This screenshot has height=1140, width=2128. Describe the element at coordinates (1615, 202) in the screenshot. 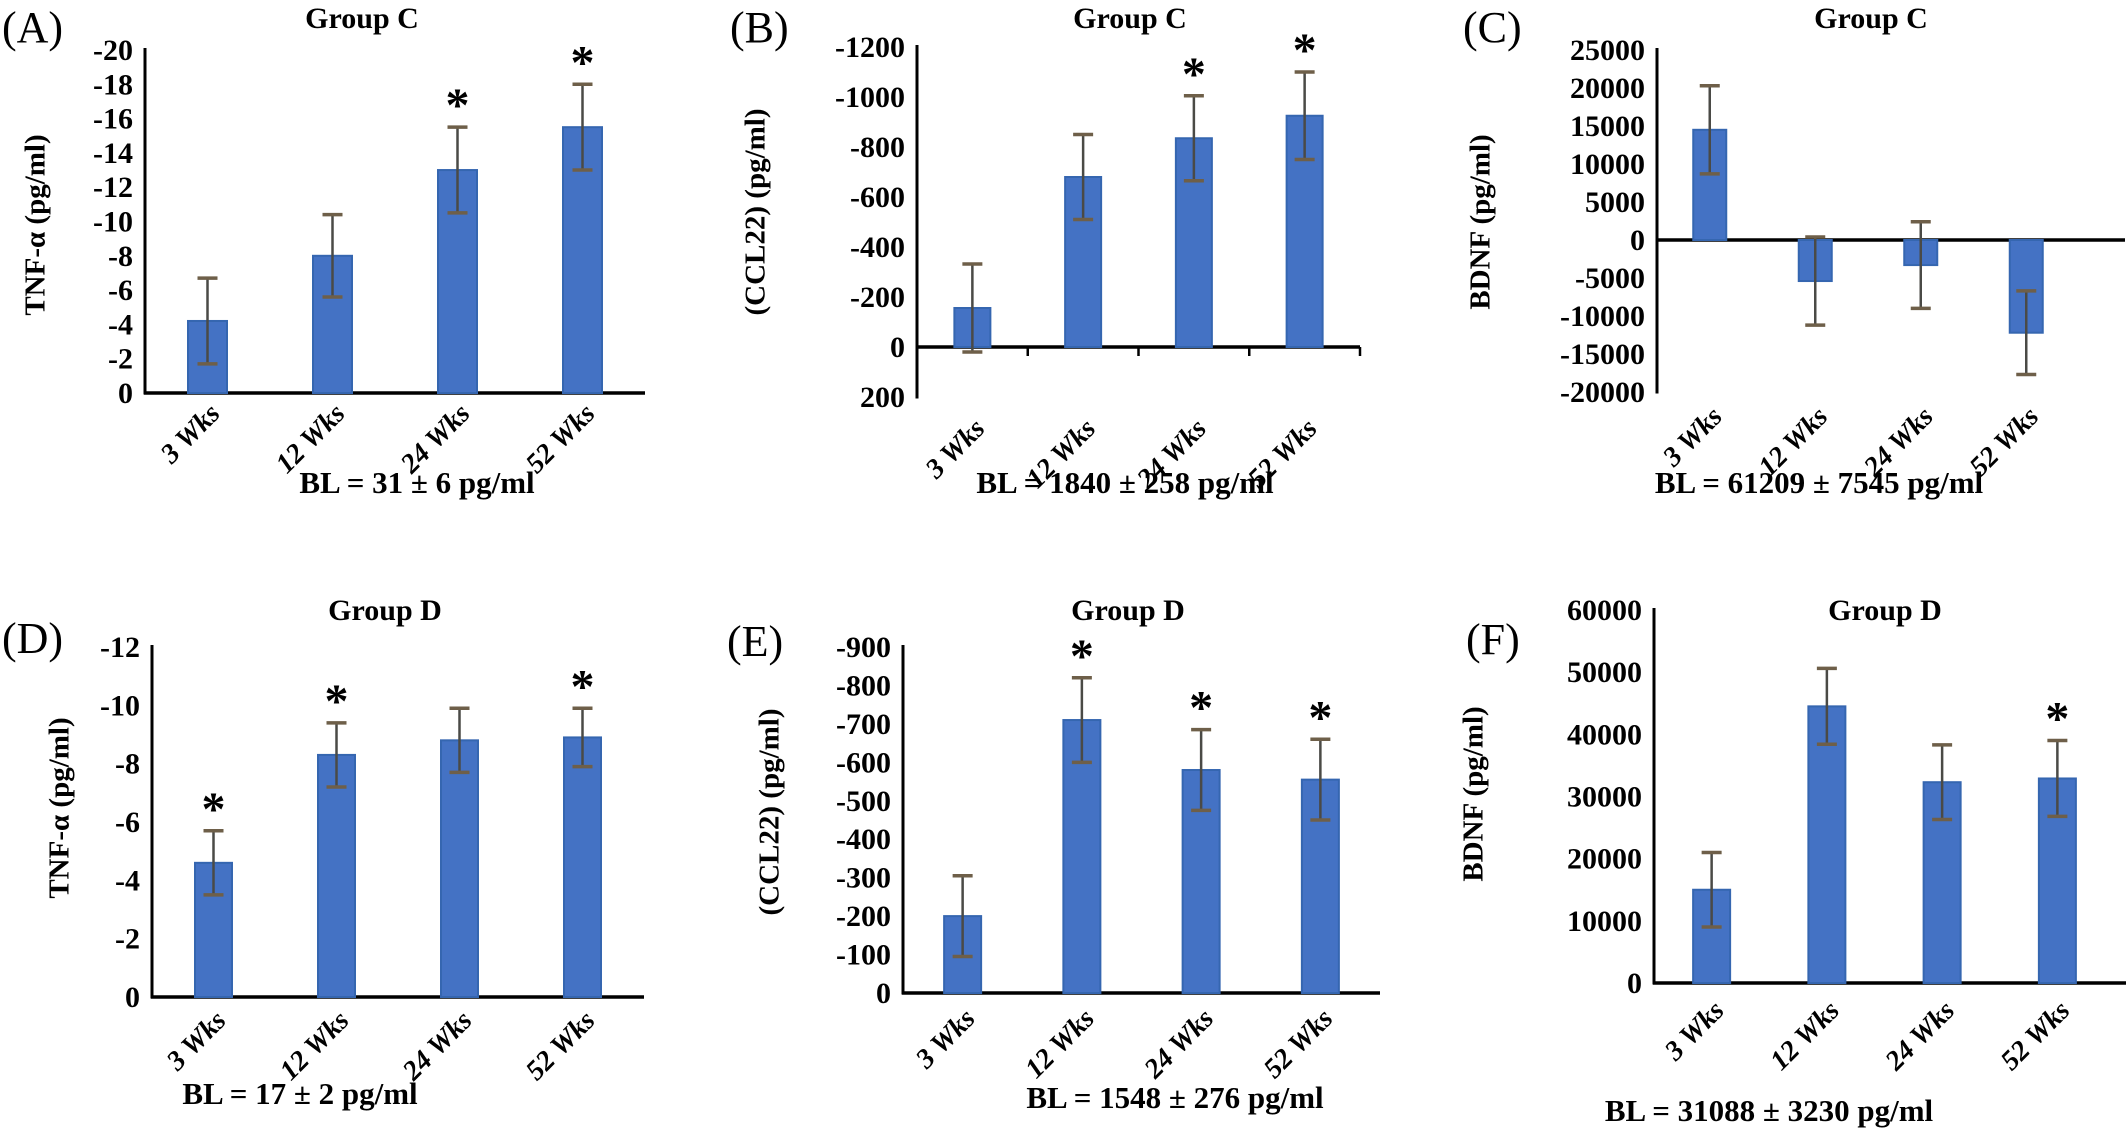

I see `y-tick-label: 5000` at that location.